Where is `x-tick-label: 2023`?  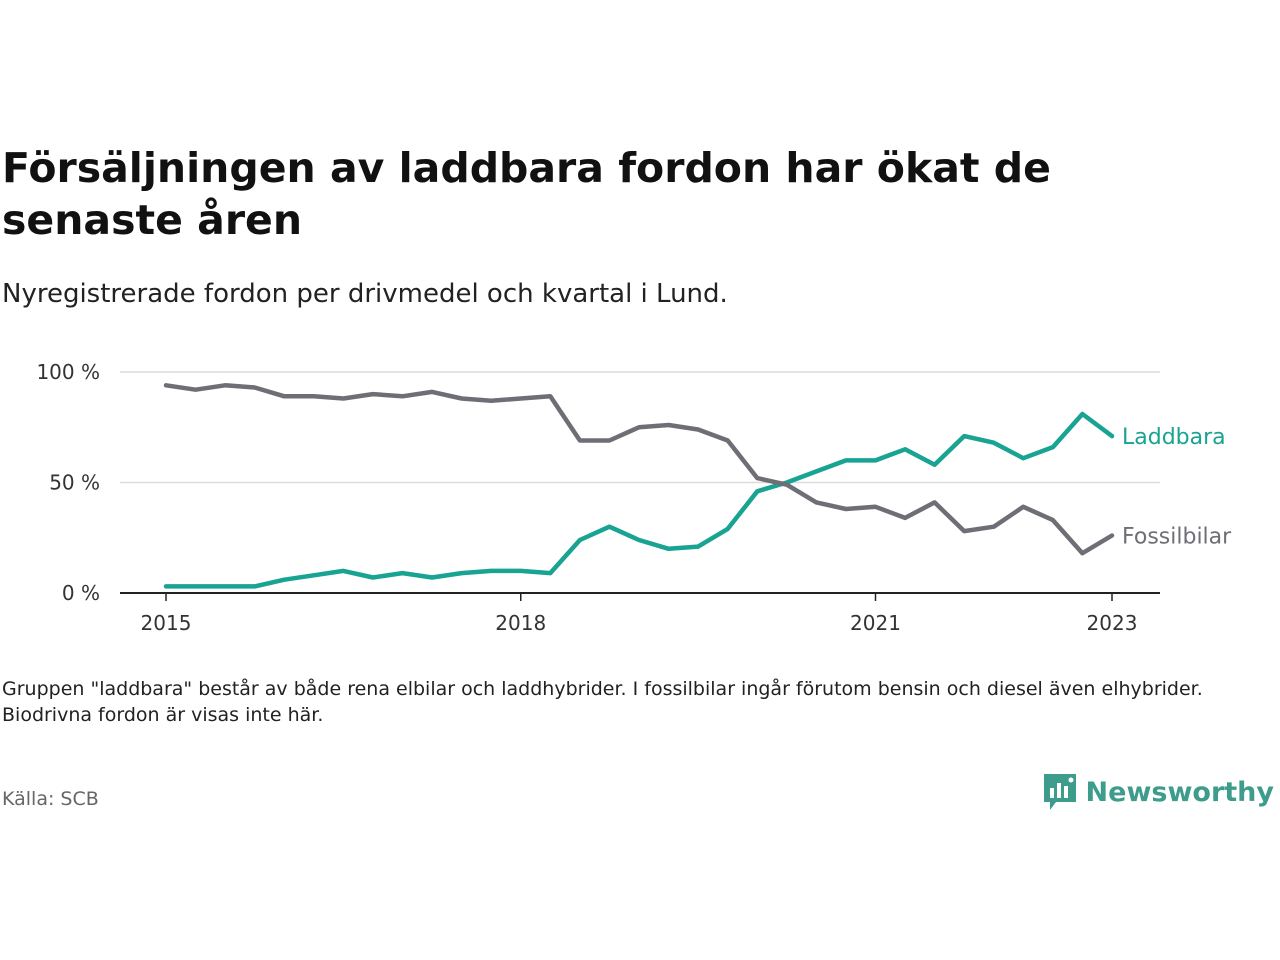 x-tick-label: 2023 is located at coordinates (1112, 623).